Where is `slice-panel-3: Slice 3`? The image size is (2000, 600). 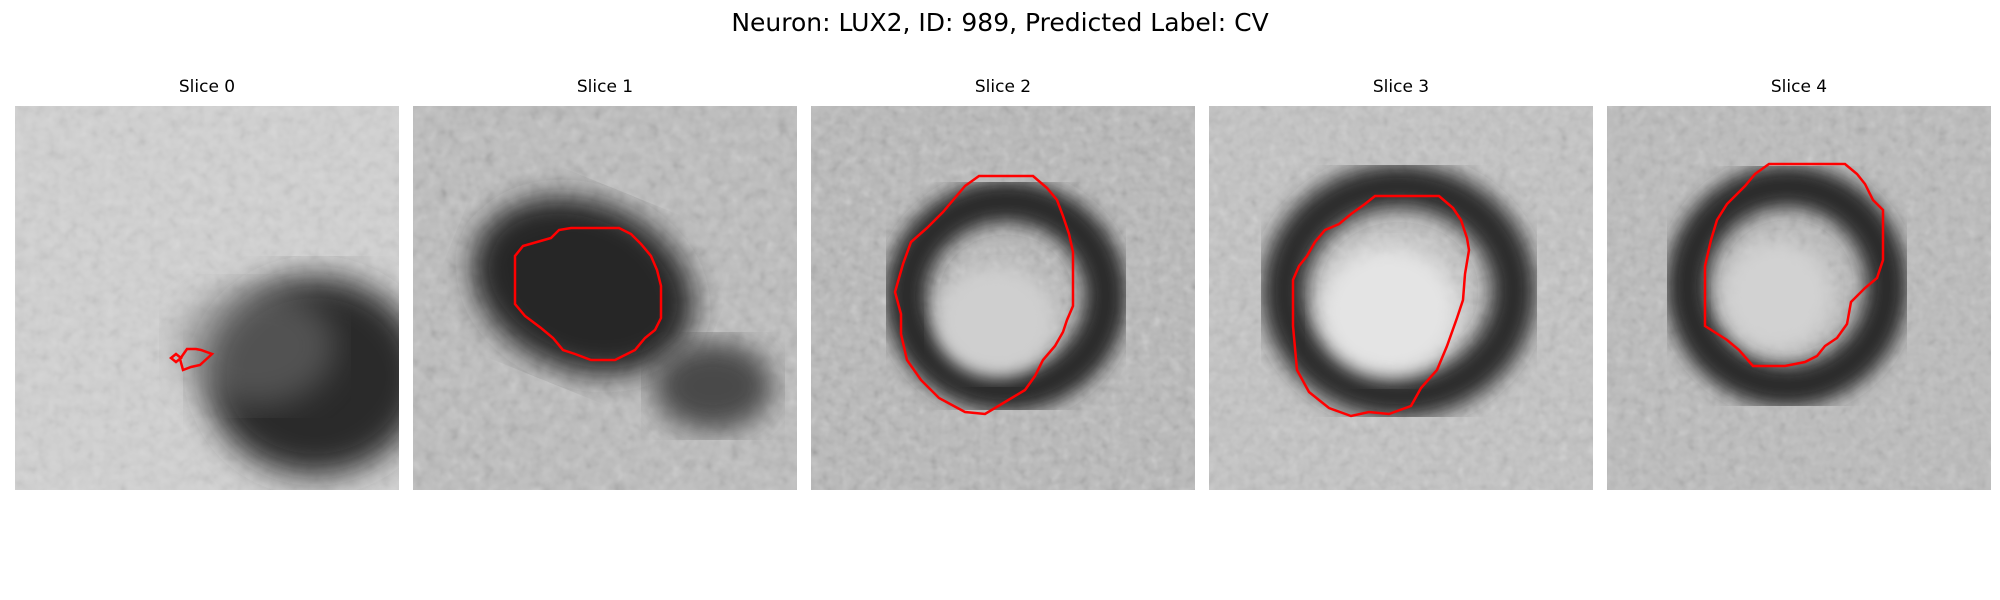 slice-panel-3: Slice 3 is located at coordinates (1401, 283).